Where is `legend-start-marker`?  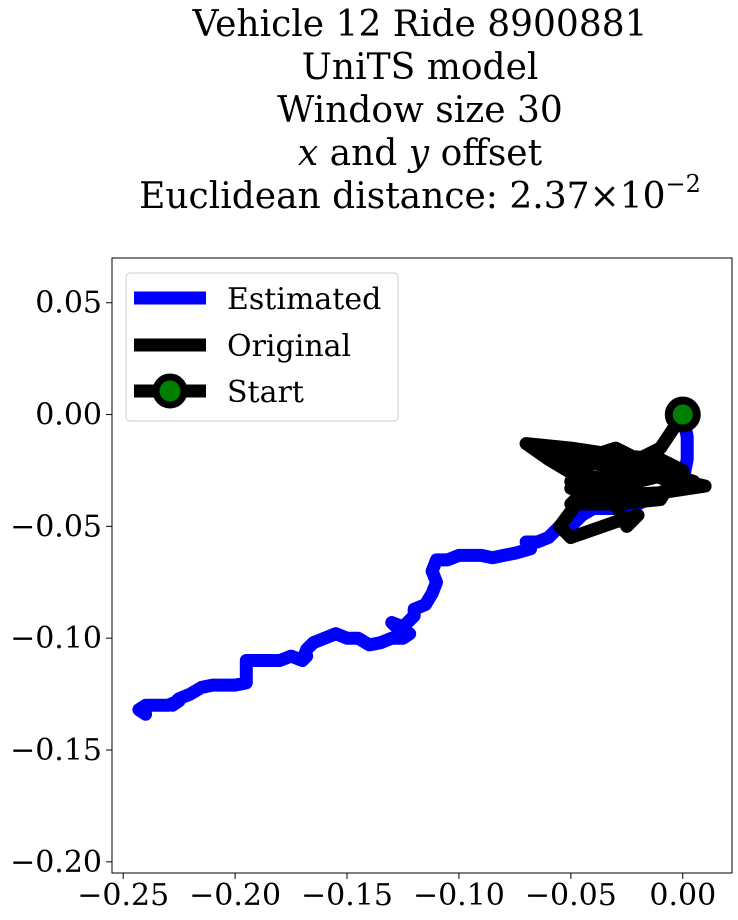 legend-start-marker is located at coordinates (170, 391).